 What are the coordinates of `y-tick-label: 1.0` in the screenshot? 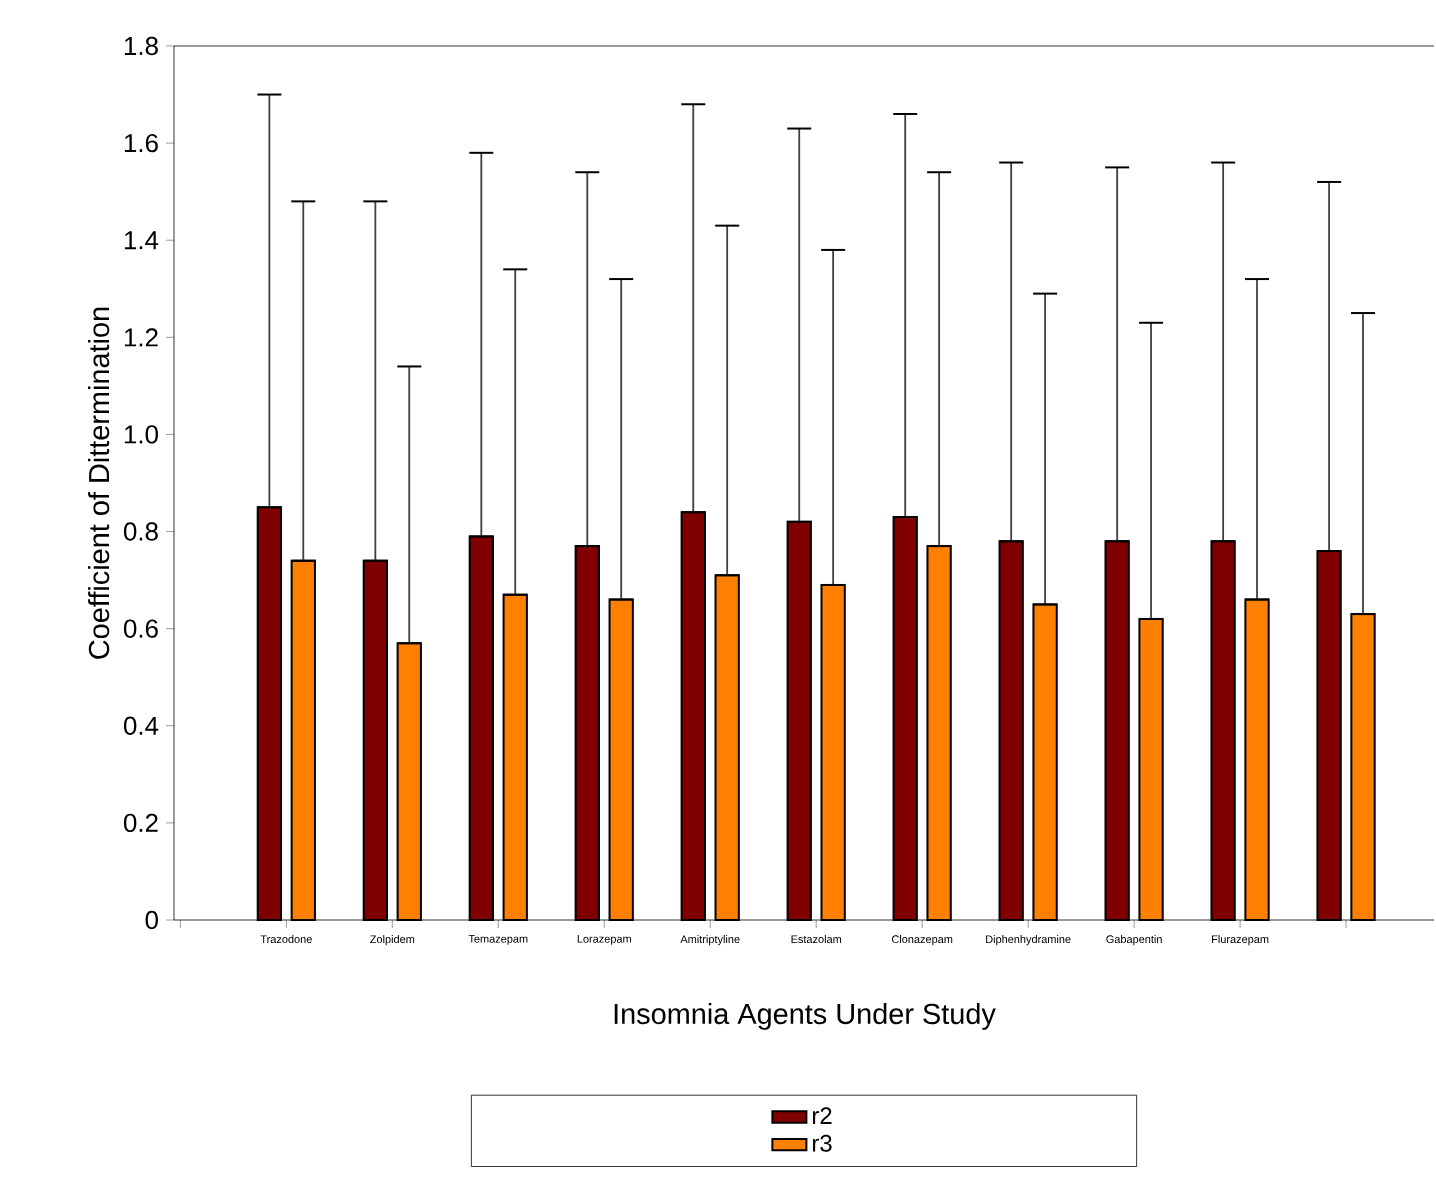 It's located at (141, 434).